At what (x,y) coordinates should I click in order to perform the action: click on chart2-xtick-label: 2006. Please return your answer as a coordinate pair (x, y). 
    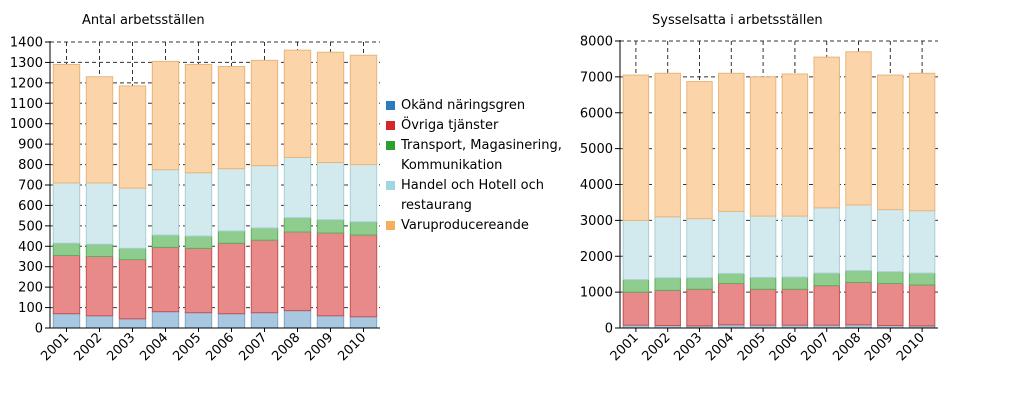
    Looking at the image, I should click on (784, 347).